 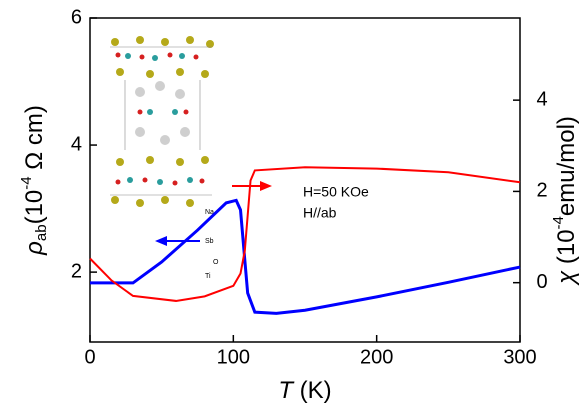 I want to click on inset-label: Na, so click(x=209, y=212).